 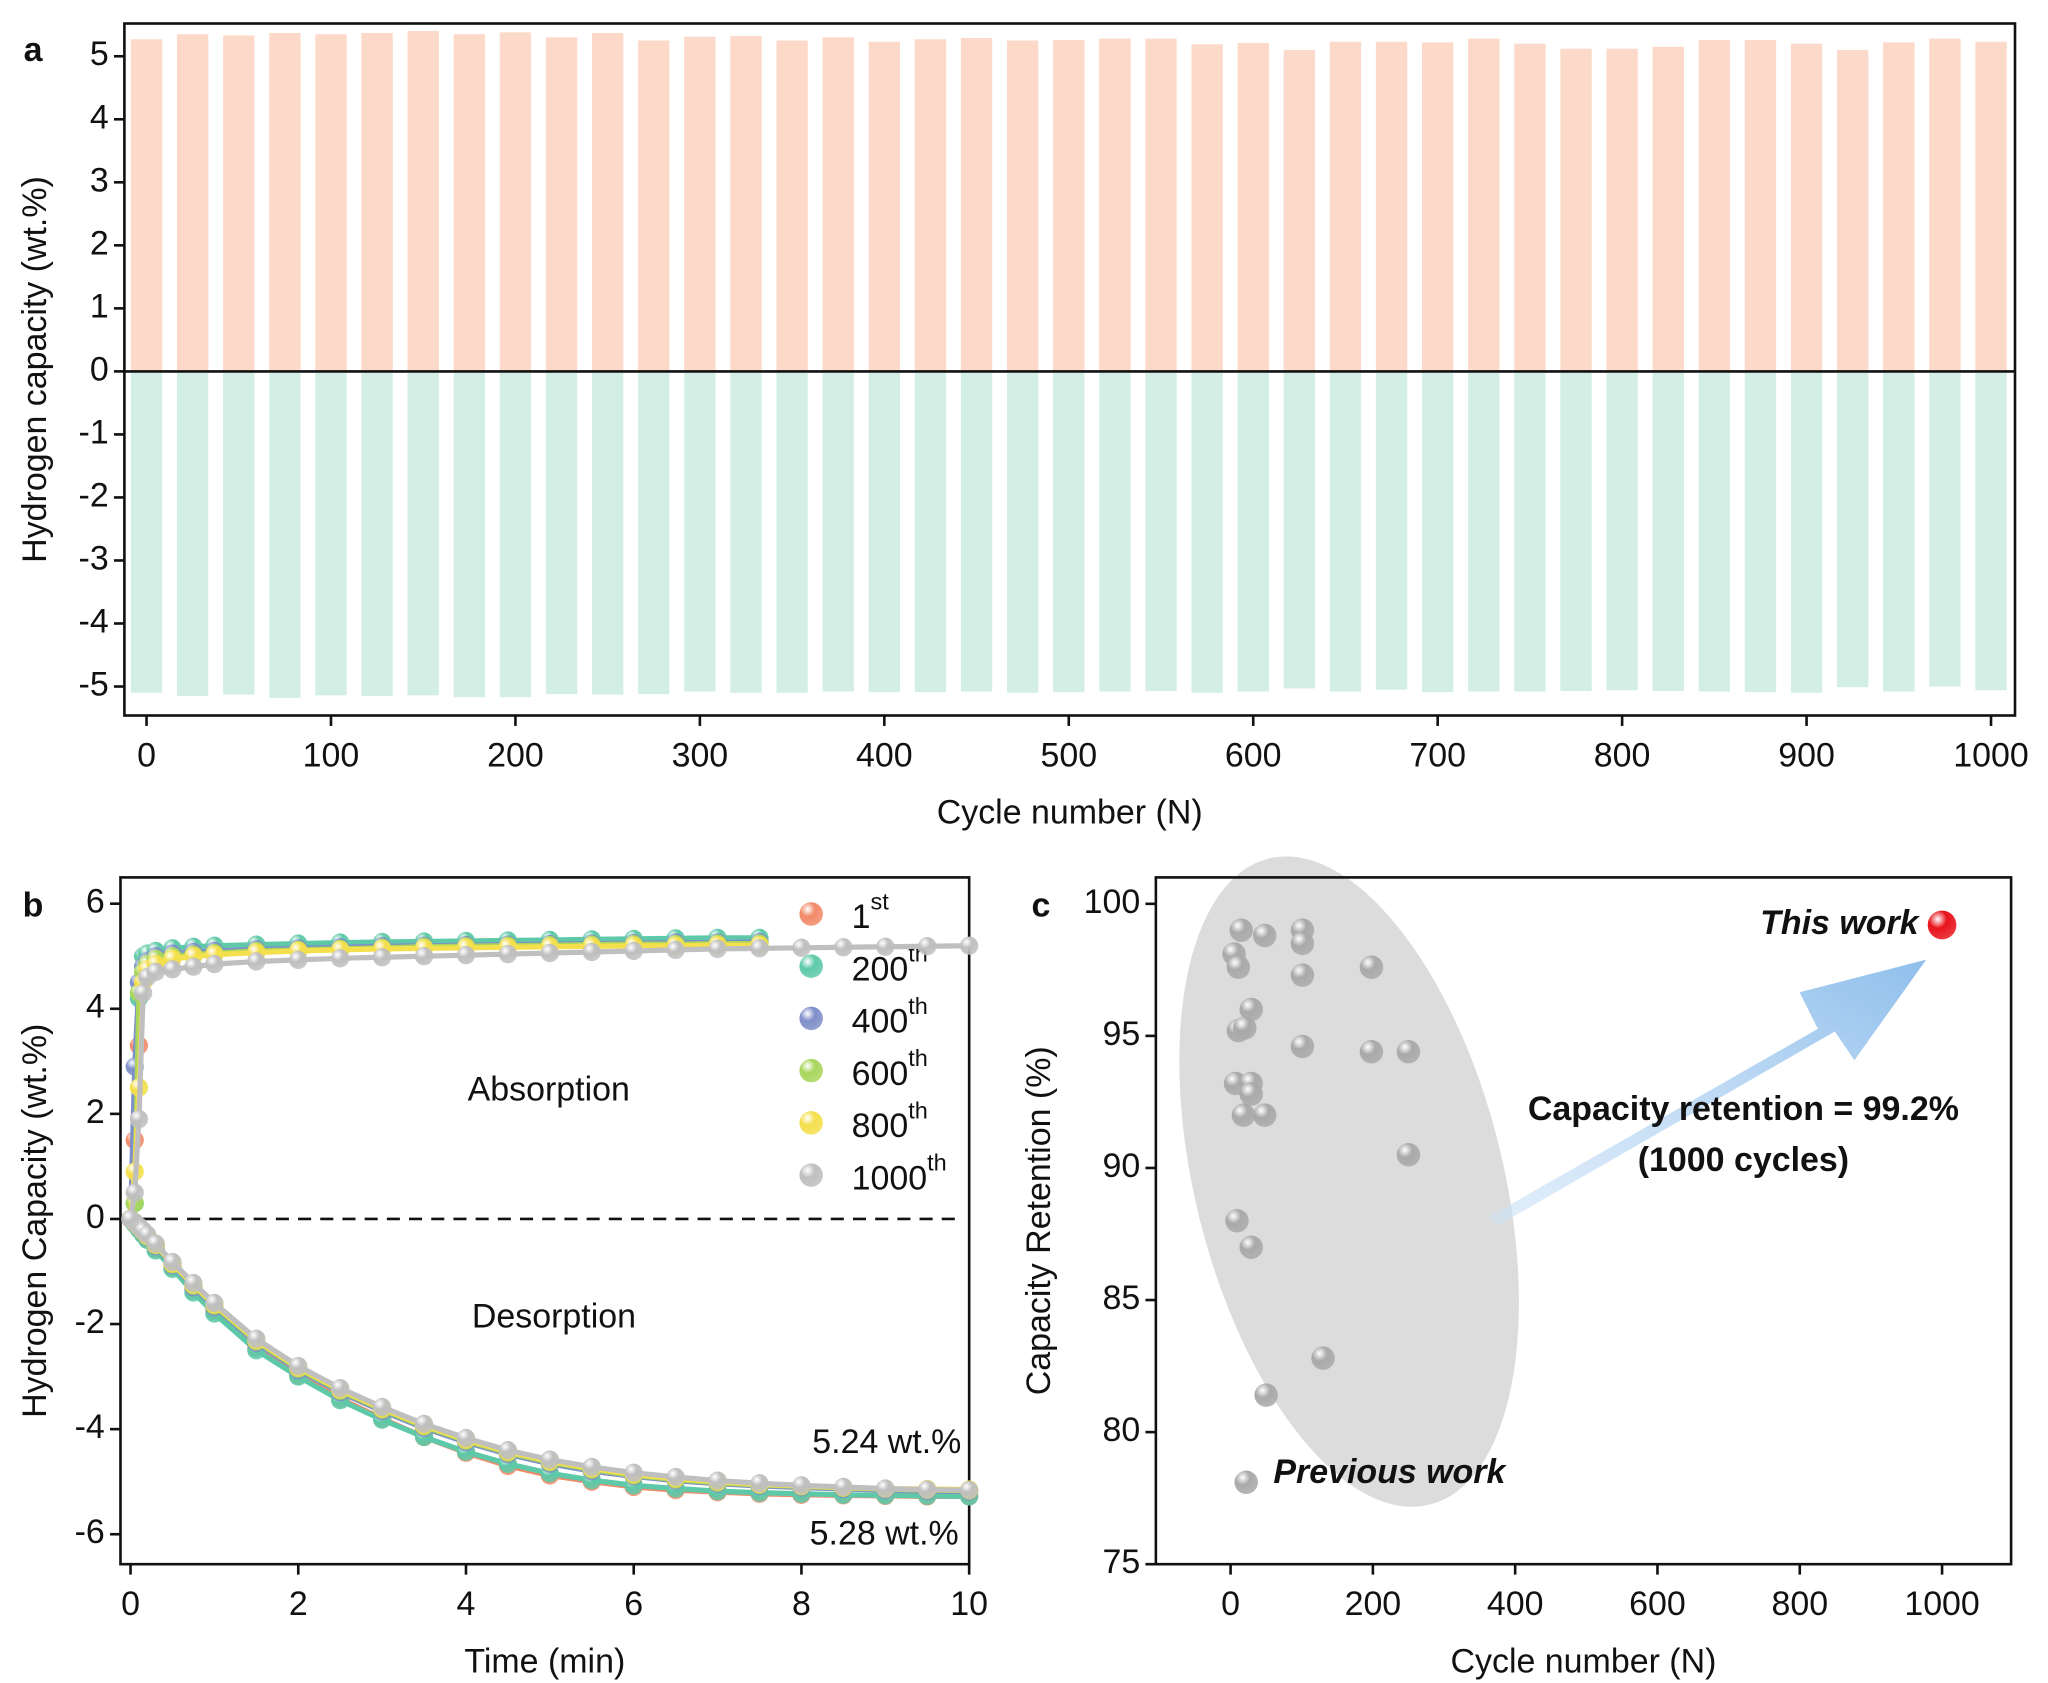 I want to click on y-tick-label: 3, so click(x=99, y=180).